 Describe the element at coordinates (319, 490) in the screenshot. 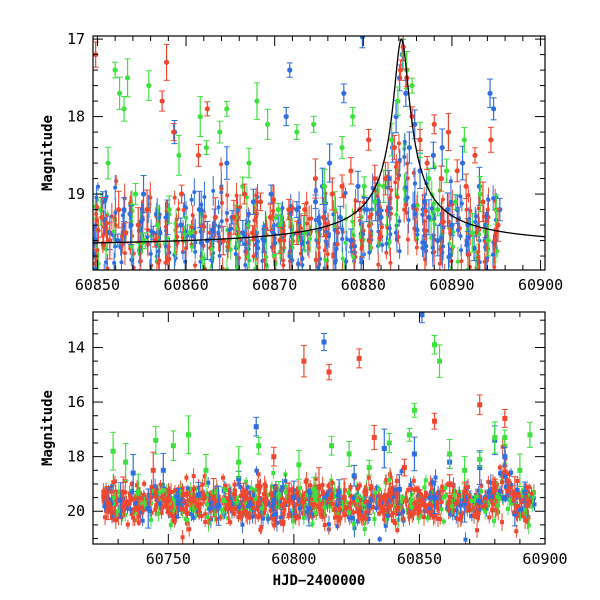

I see `baseline-points` at that location.